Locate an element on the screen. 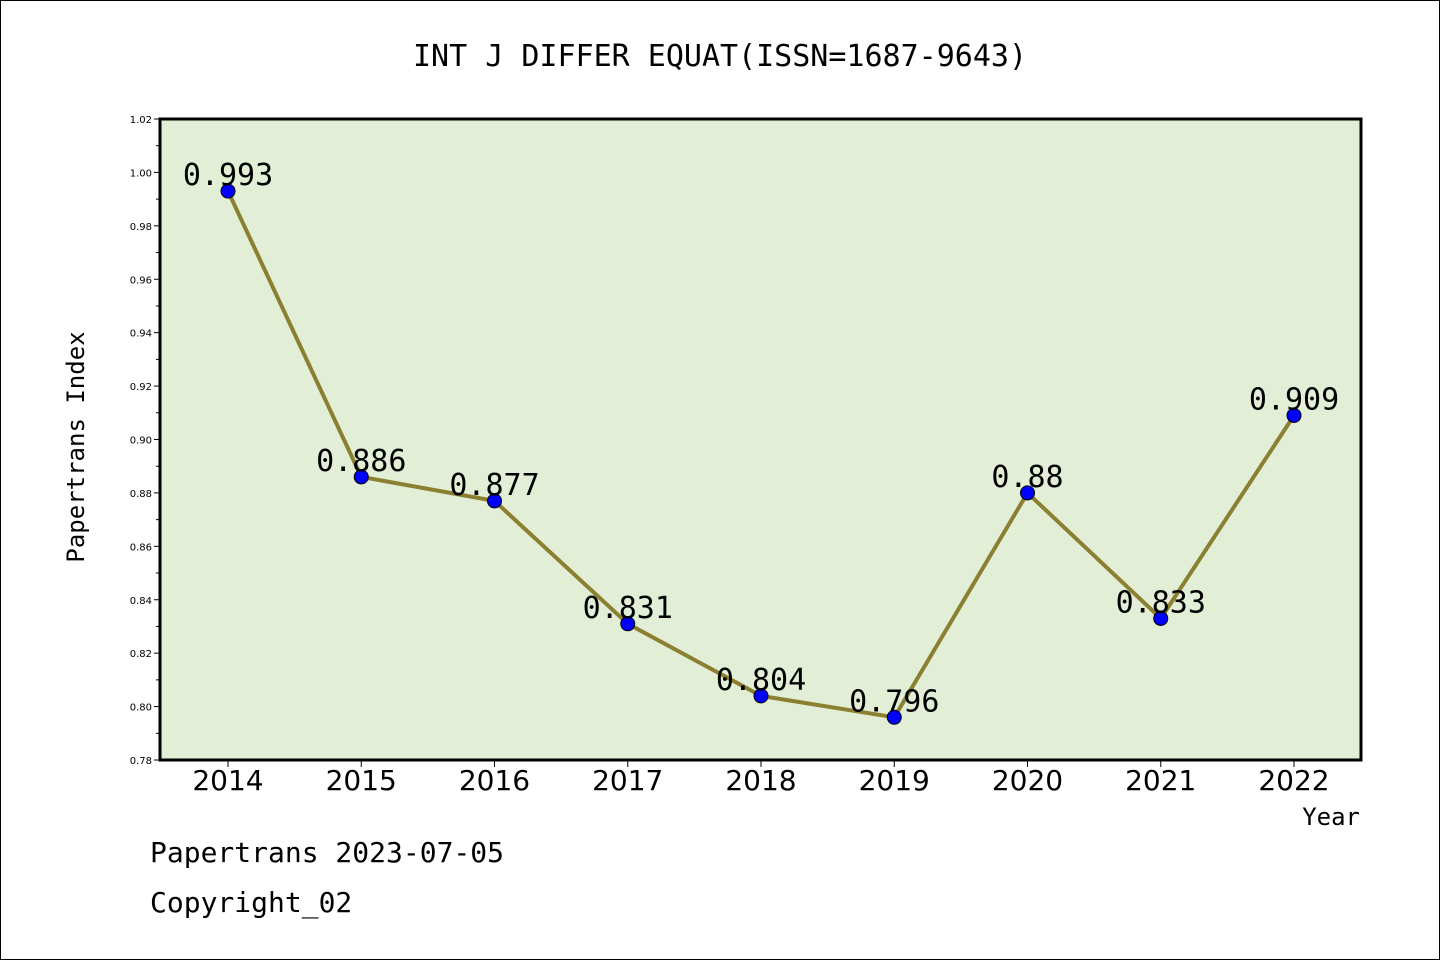 This screenshot has width=1440, height=960. chart-title: INT J DIFFER EQUAT(ISSN=1687-9643) is located at coordinates (720, 56).